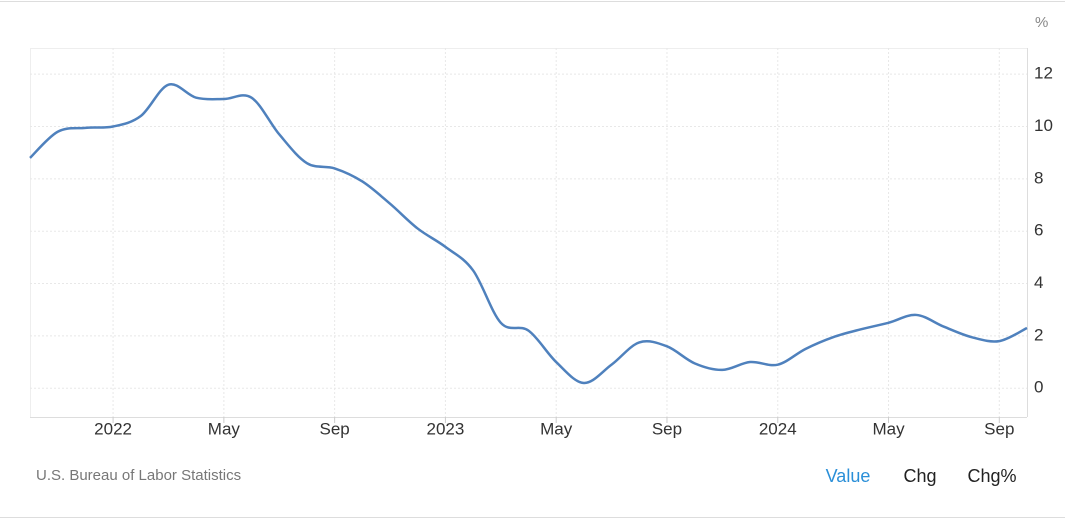 Image resolution: width=1065 pixels, height=525 pixels. What do you see at coordinates (848, 476) in the screenshot?
I see `value-button: Value` at bounding box center [848, 476].